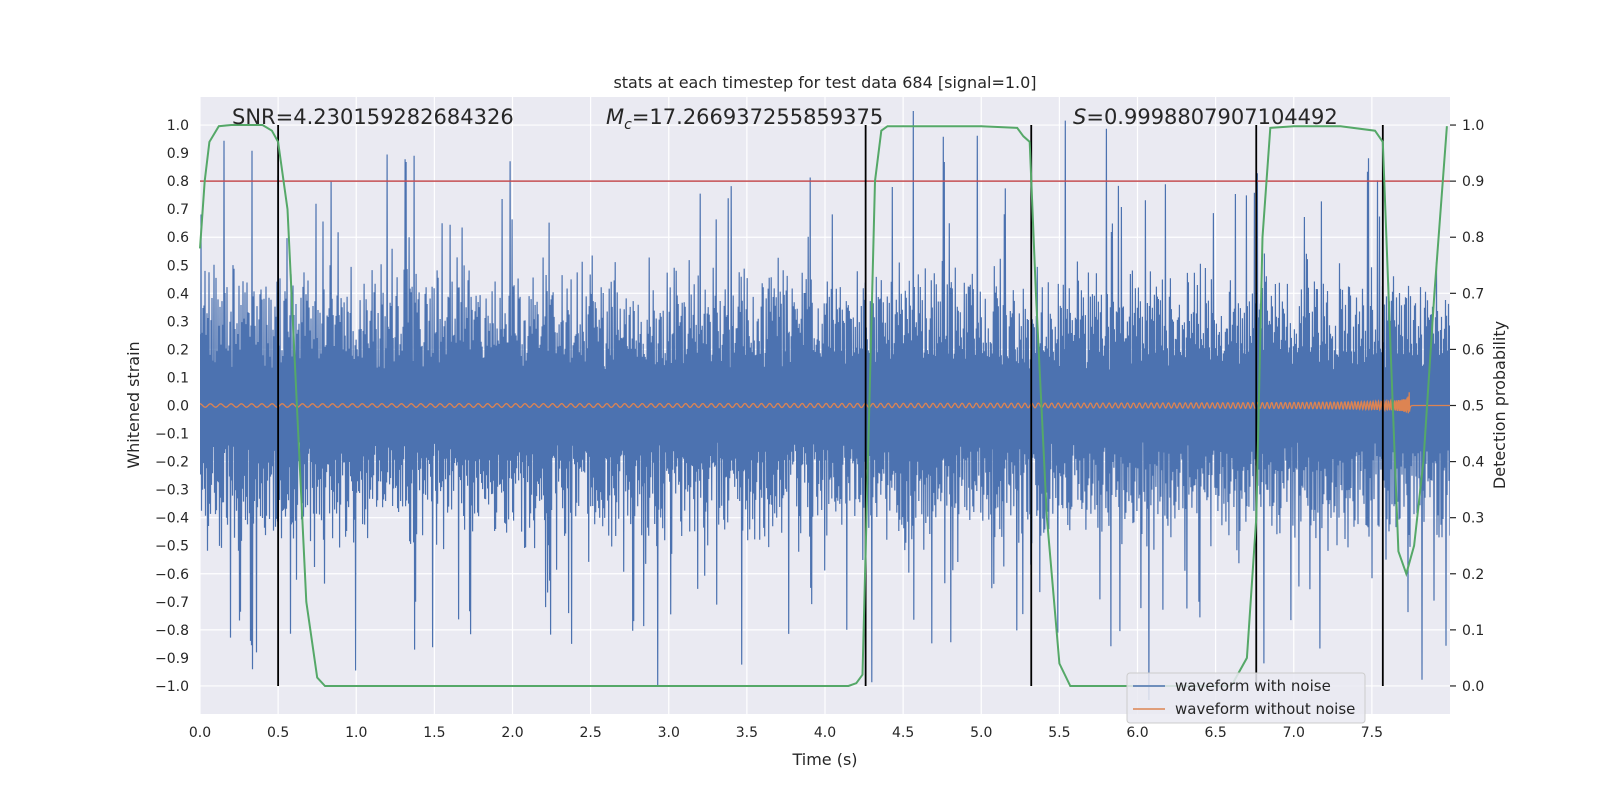 The width and height of the screenshot is (1600, 800). What do you see at coordinates (178, 322) in the screenshot?
I see `y-tick-label: 0.3` at bounding box center [178, 322].